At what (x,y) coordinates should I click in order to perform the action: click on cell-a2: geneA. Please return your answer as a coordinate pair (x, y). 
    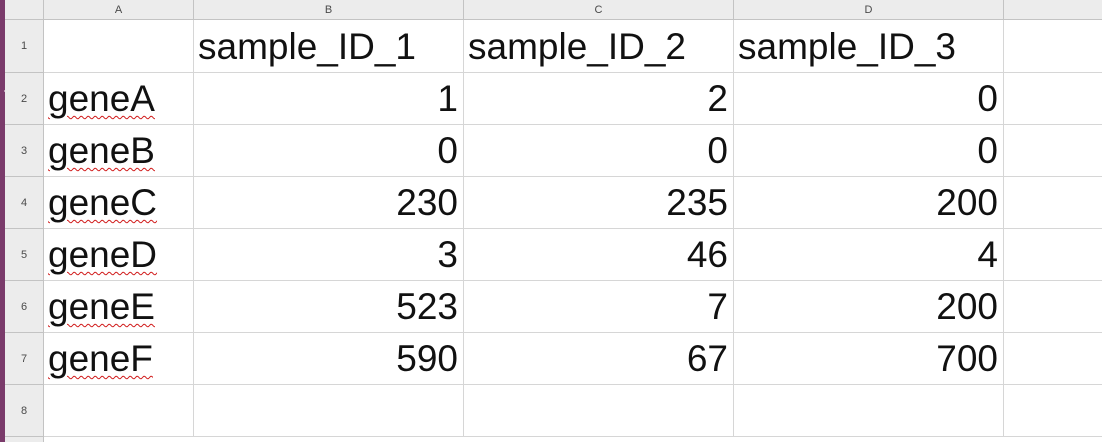
    Looking at the image, I should click on (119, 99).